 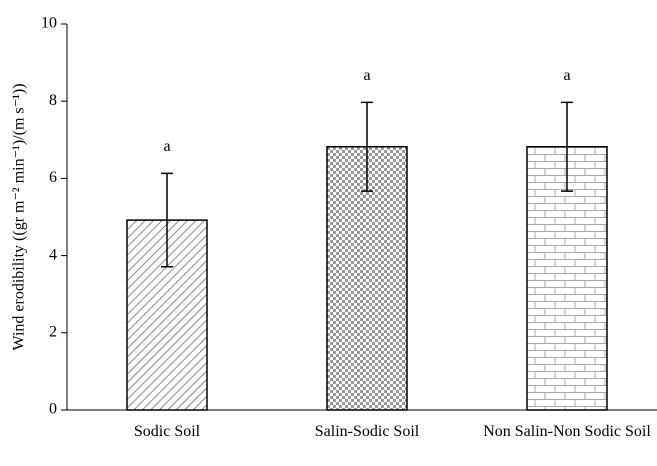 What do you see at coordinates (53, 100) in the screenshot?
I see `y-tick-label: 8` at bounding box center [53, 100].